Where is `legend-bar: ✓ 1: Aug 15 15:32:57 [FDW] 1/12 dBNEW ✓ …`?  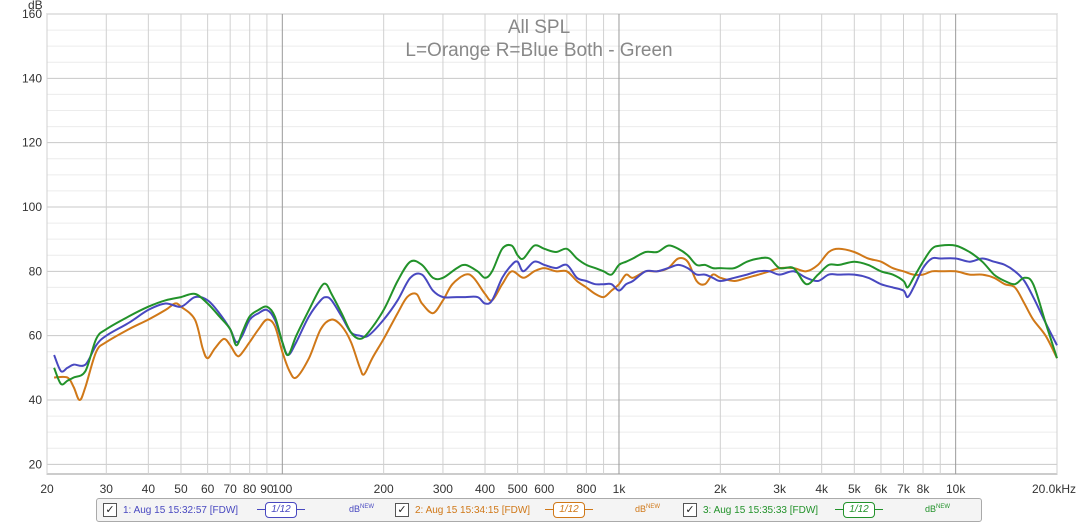
legend-bar: ✓ 1: Aug 15 15:32:57 [FDW] 1/12 dBNEW ✓ … is located at coordinates (539, 510).